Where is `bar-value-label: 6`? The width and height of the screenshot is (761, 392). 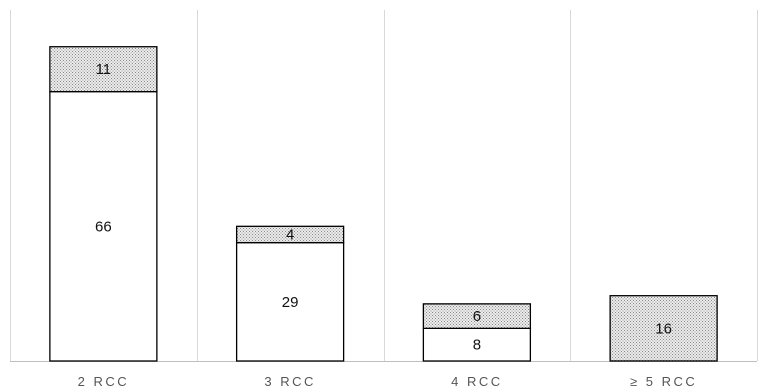
bar-value-label: 6 is located at coordinates (477, 316).